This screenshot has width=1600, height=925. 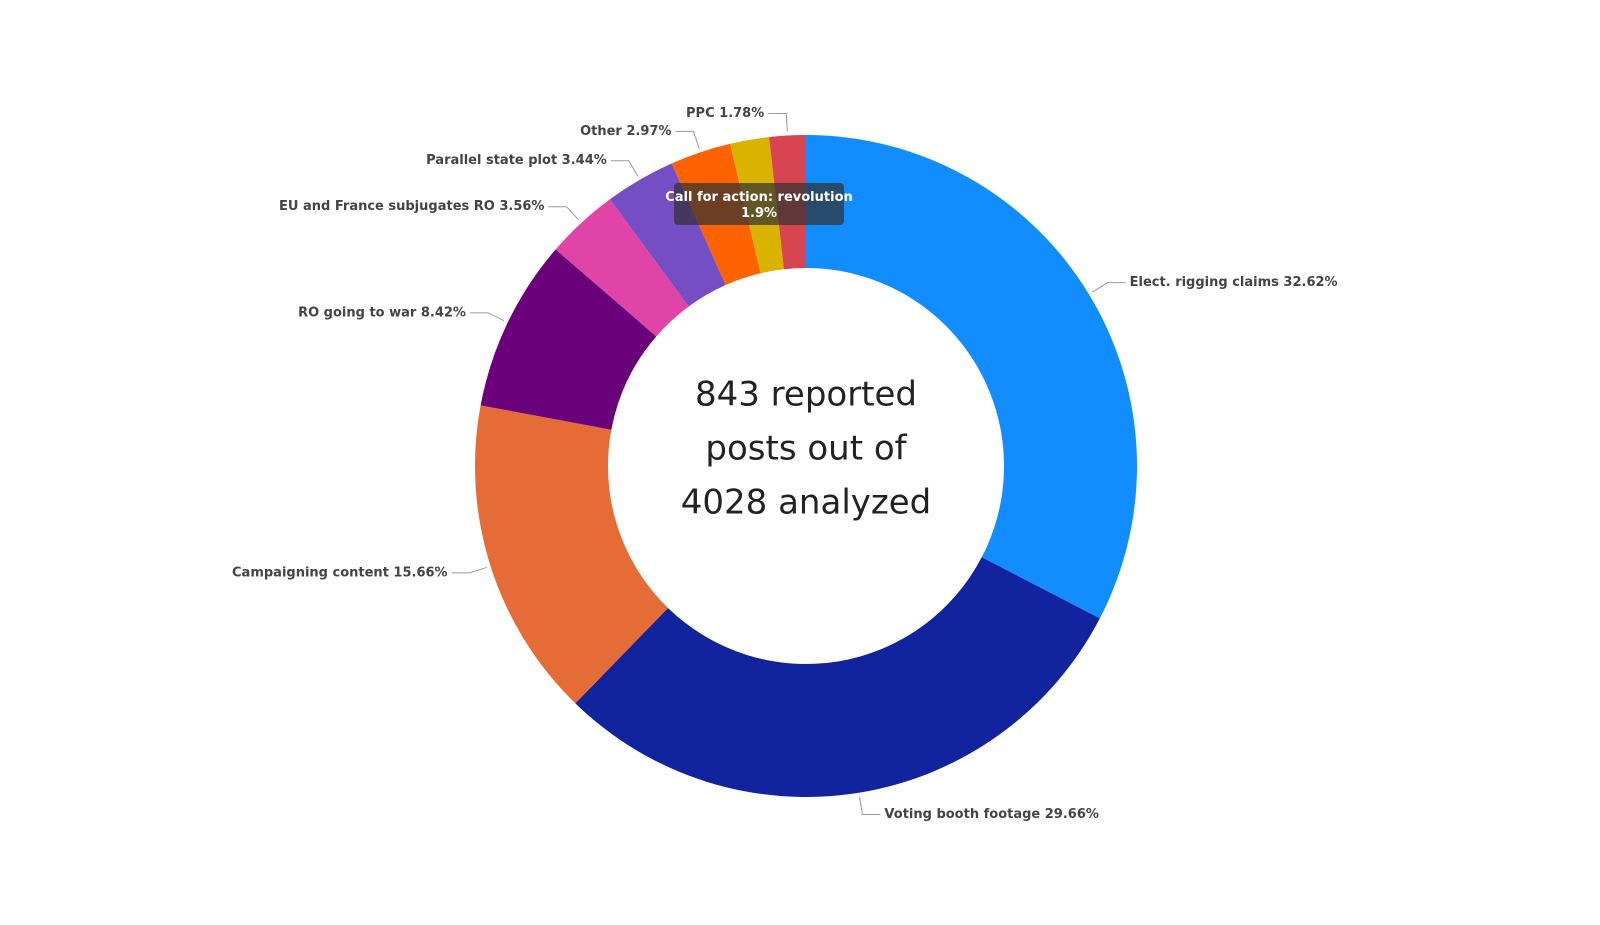 I want to click on leader-line-campaigning-content, so click(x=469, y=570).